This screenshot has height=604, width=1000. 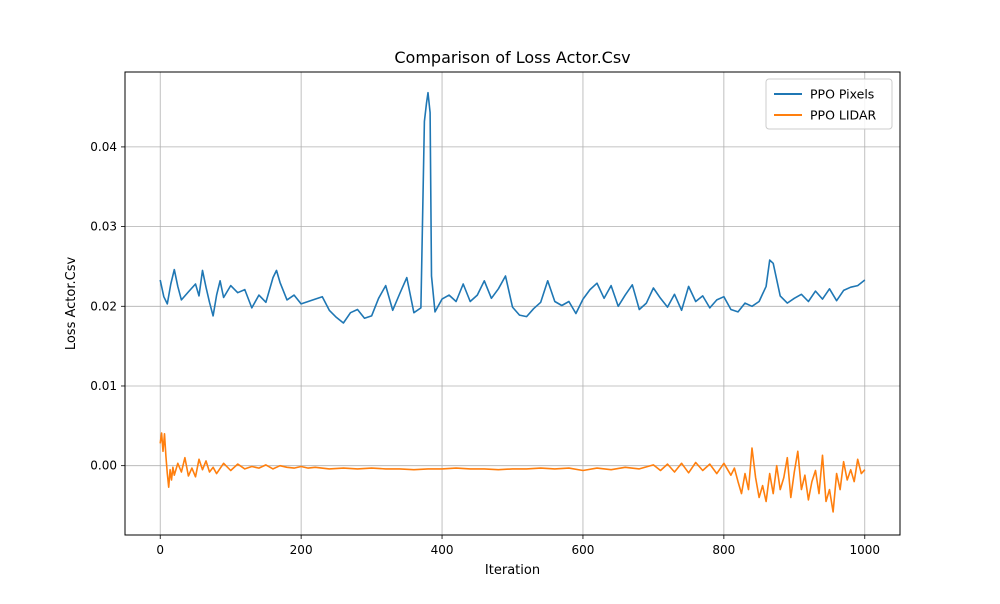 I want to click on x-tick-label: 600, so click(x=583, y=550).